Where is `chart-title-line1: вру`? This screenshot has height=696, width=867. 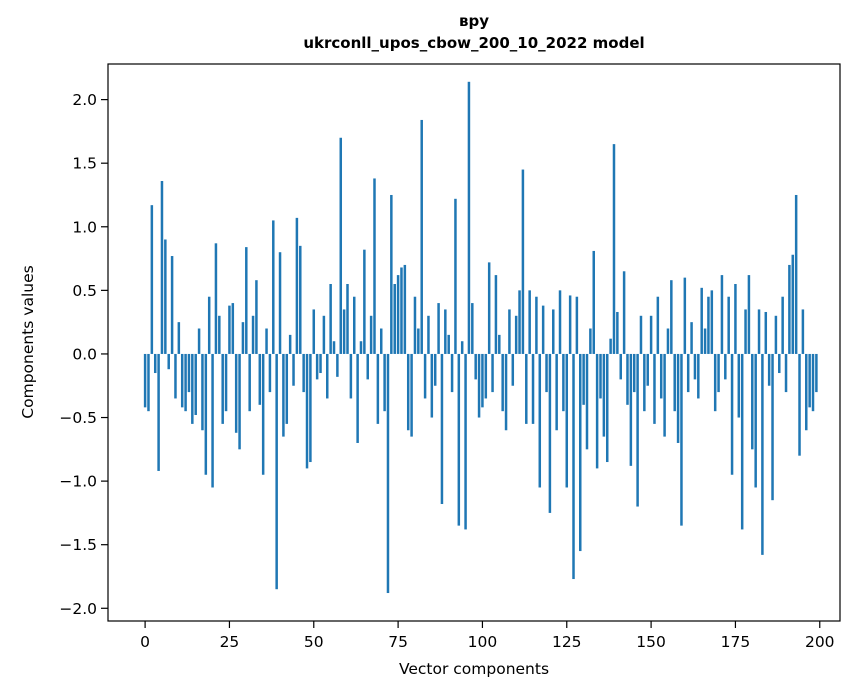 chart-title-line1: вру is located at coordinates (473, 21).